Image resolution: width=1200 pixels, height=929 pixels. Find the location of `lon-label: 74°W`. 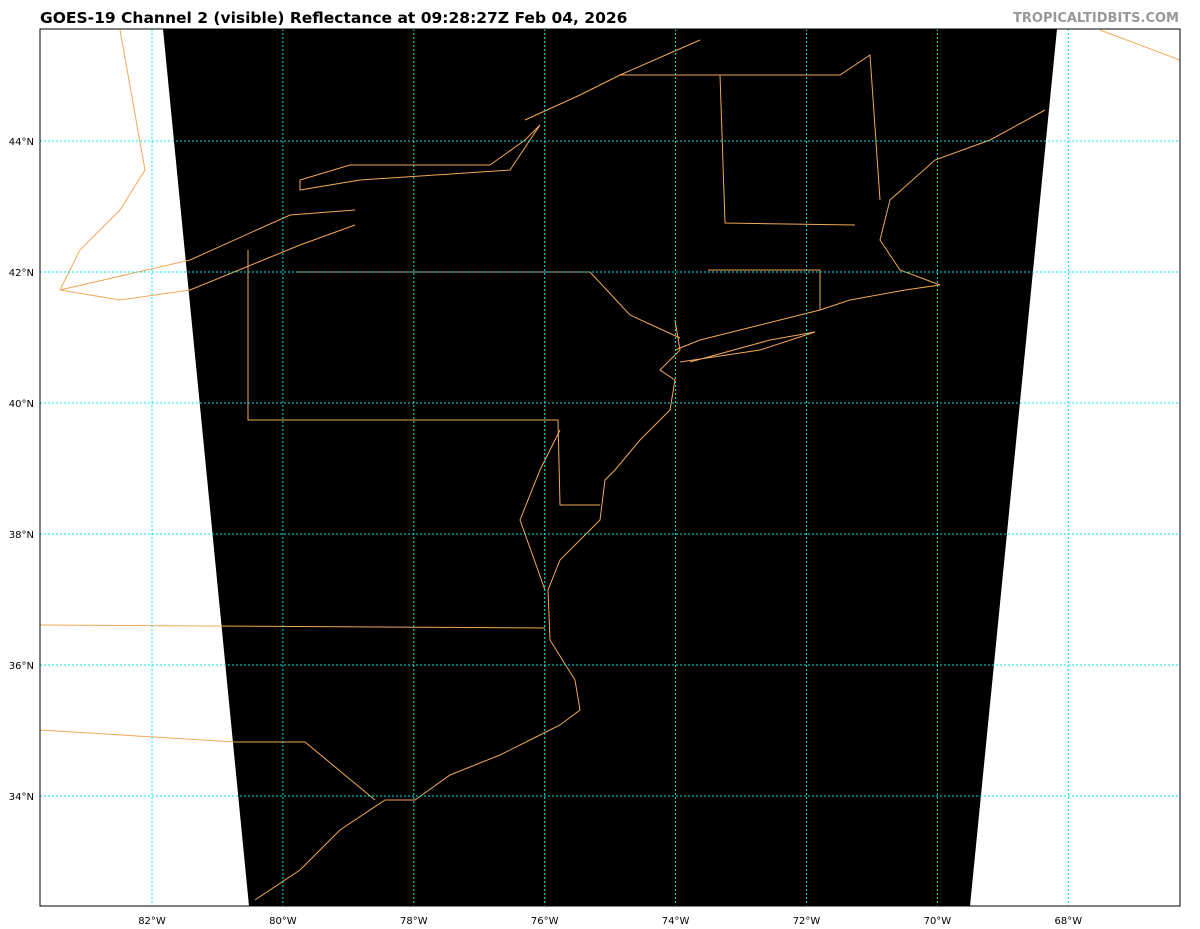

lon-label: 74°W is located at coordinates (676, 921).